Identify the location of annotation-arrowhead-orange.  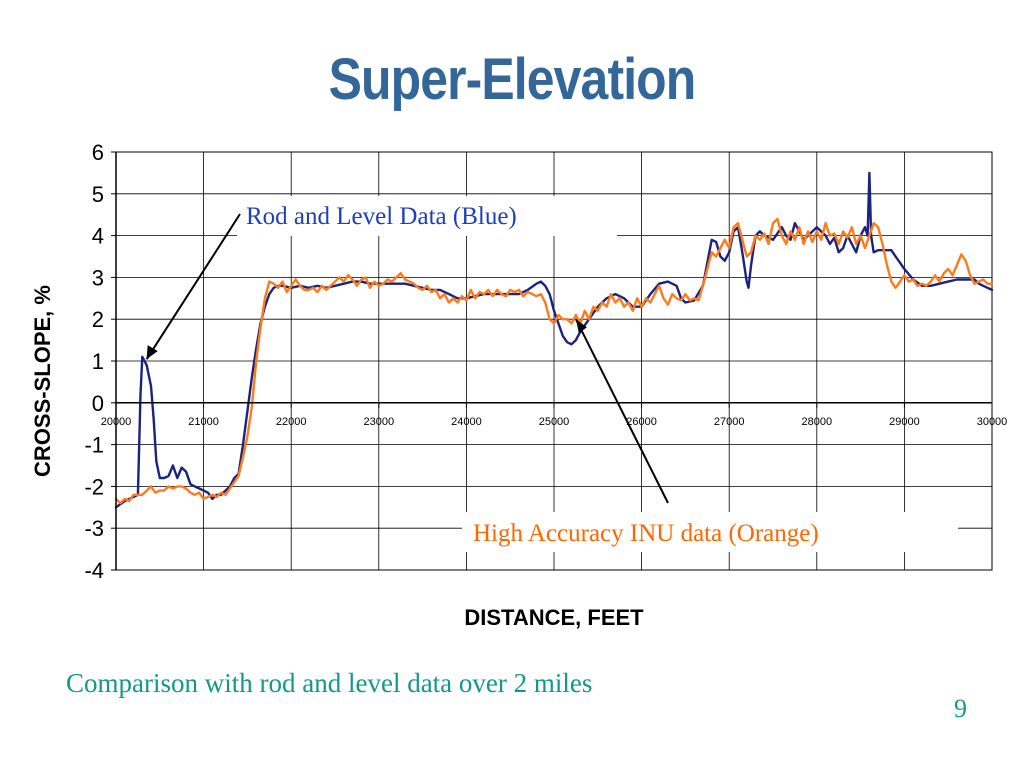
(581, 326).